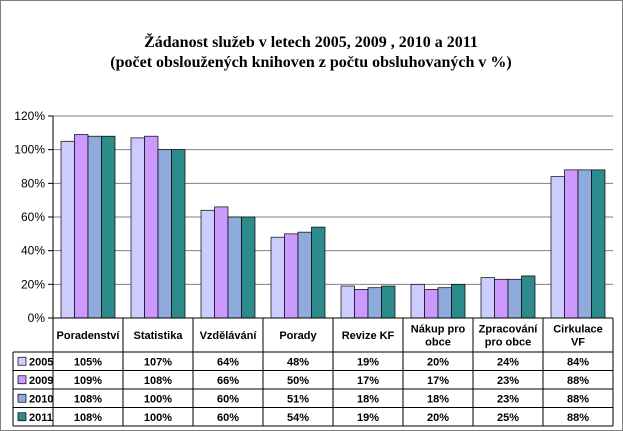 This screenshot has height=431, width=623. What do you see at coordinates (368, 336) in the screenshot?
I see `category-label: Revize KF` at bounding box center [368, 336].